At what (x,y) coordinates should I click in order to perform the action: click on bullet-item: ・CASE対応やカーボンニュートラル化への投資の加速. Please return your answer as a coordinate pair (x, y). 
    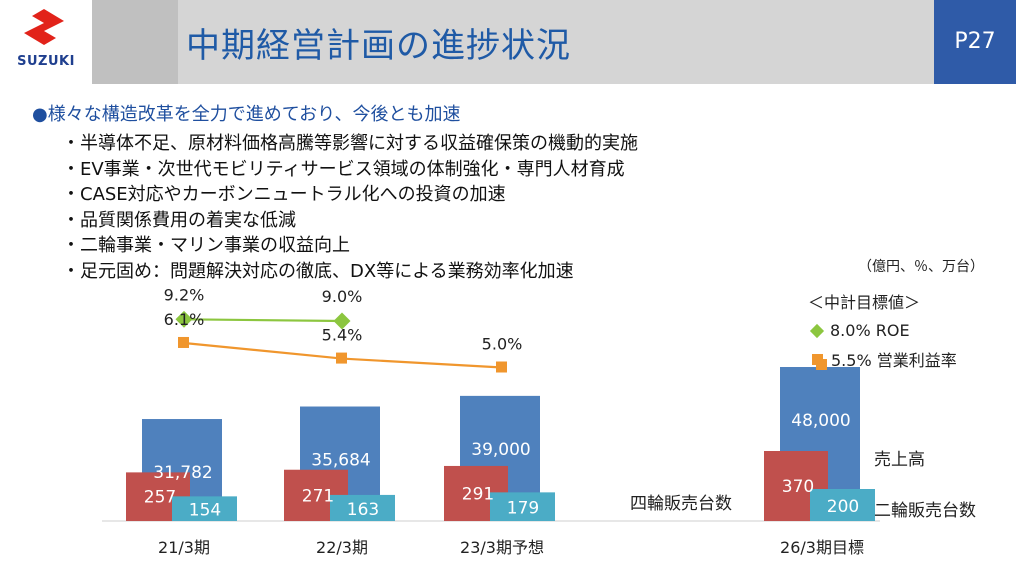
    Looking at the image, I should click on (284, 194).